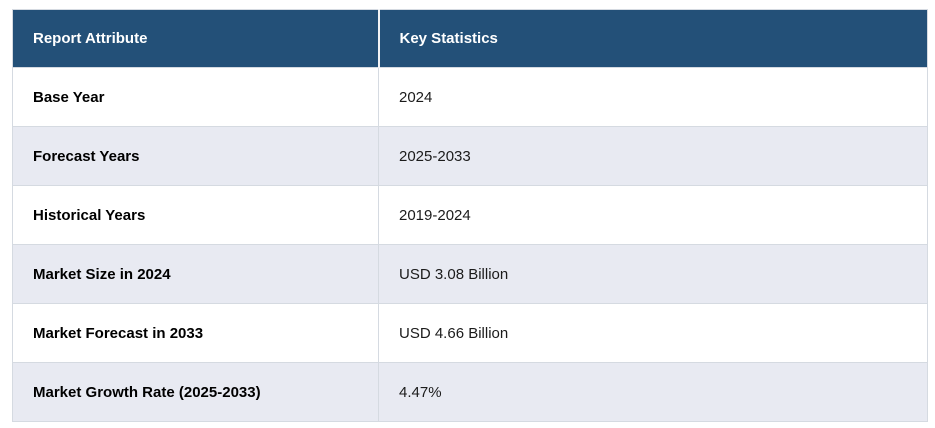 The width and height of the screenshot is (935, 428). I want to click on table-row: Market Forecast in 2033 USD 4.66 Billion, so click(470, 333).